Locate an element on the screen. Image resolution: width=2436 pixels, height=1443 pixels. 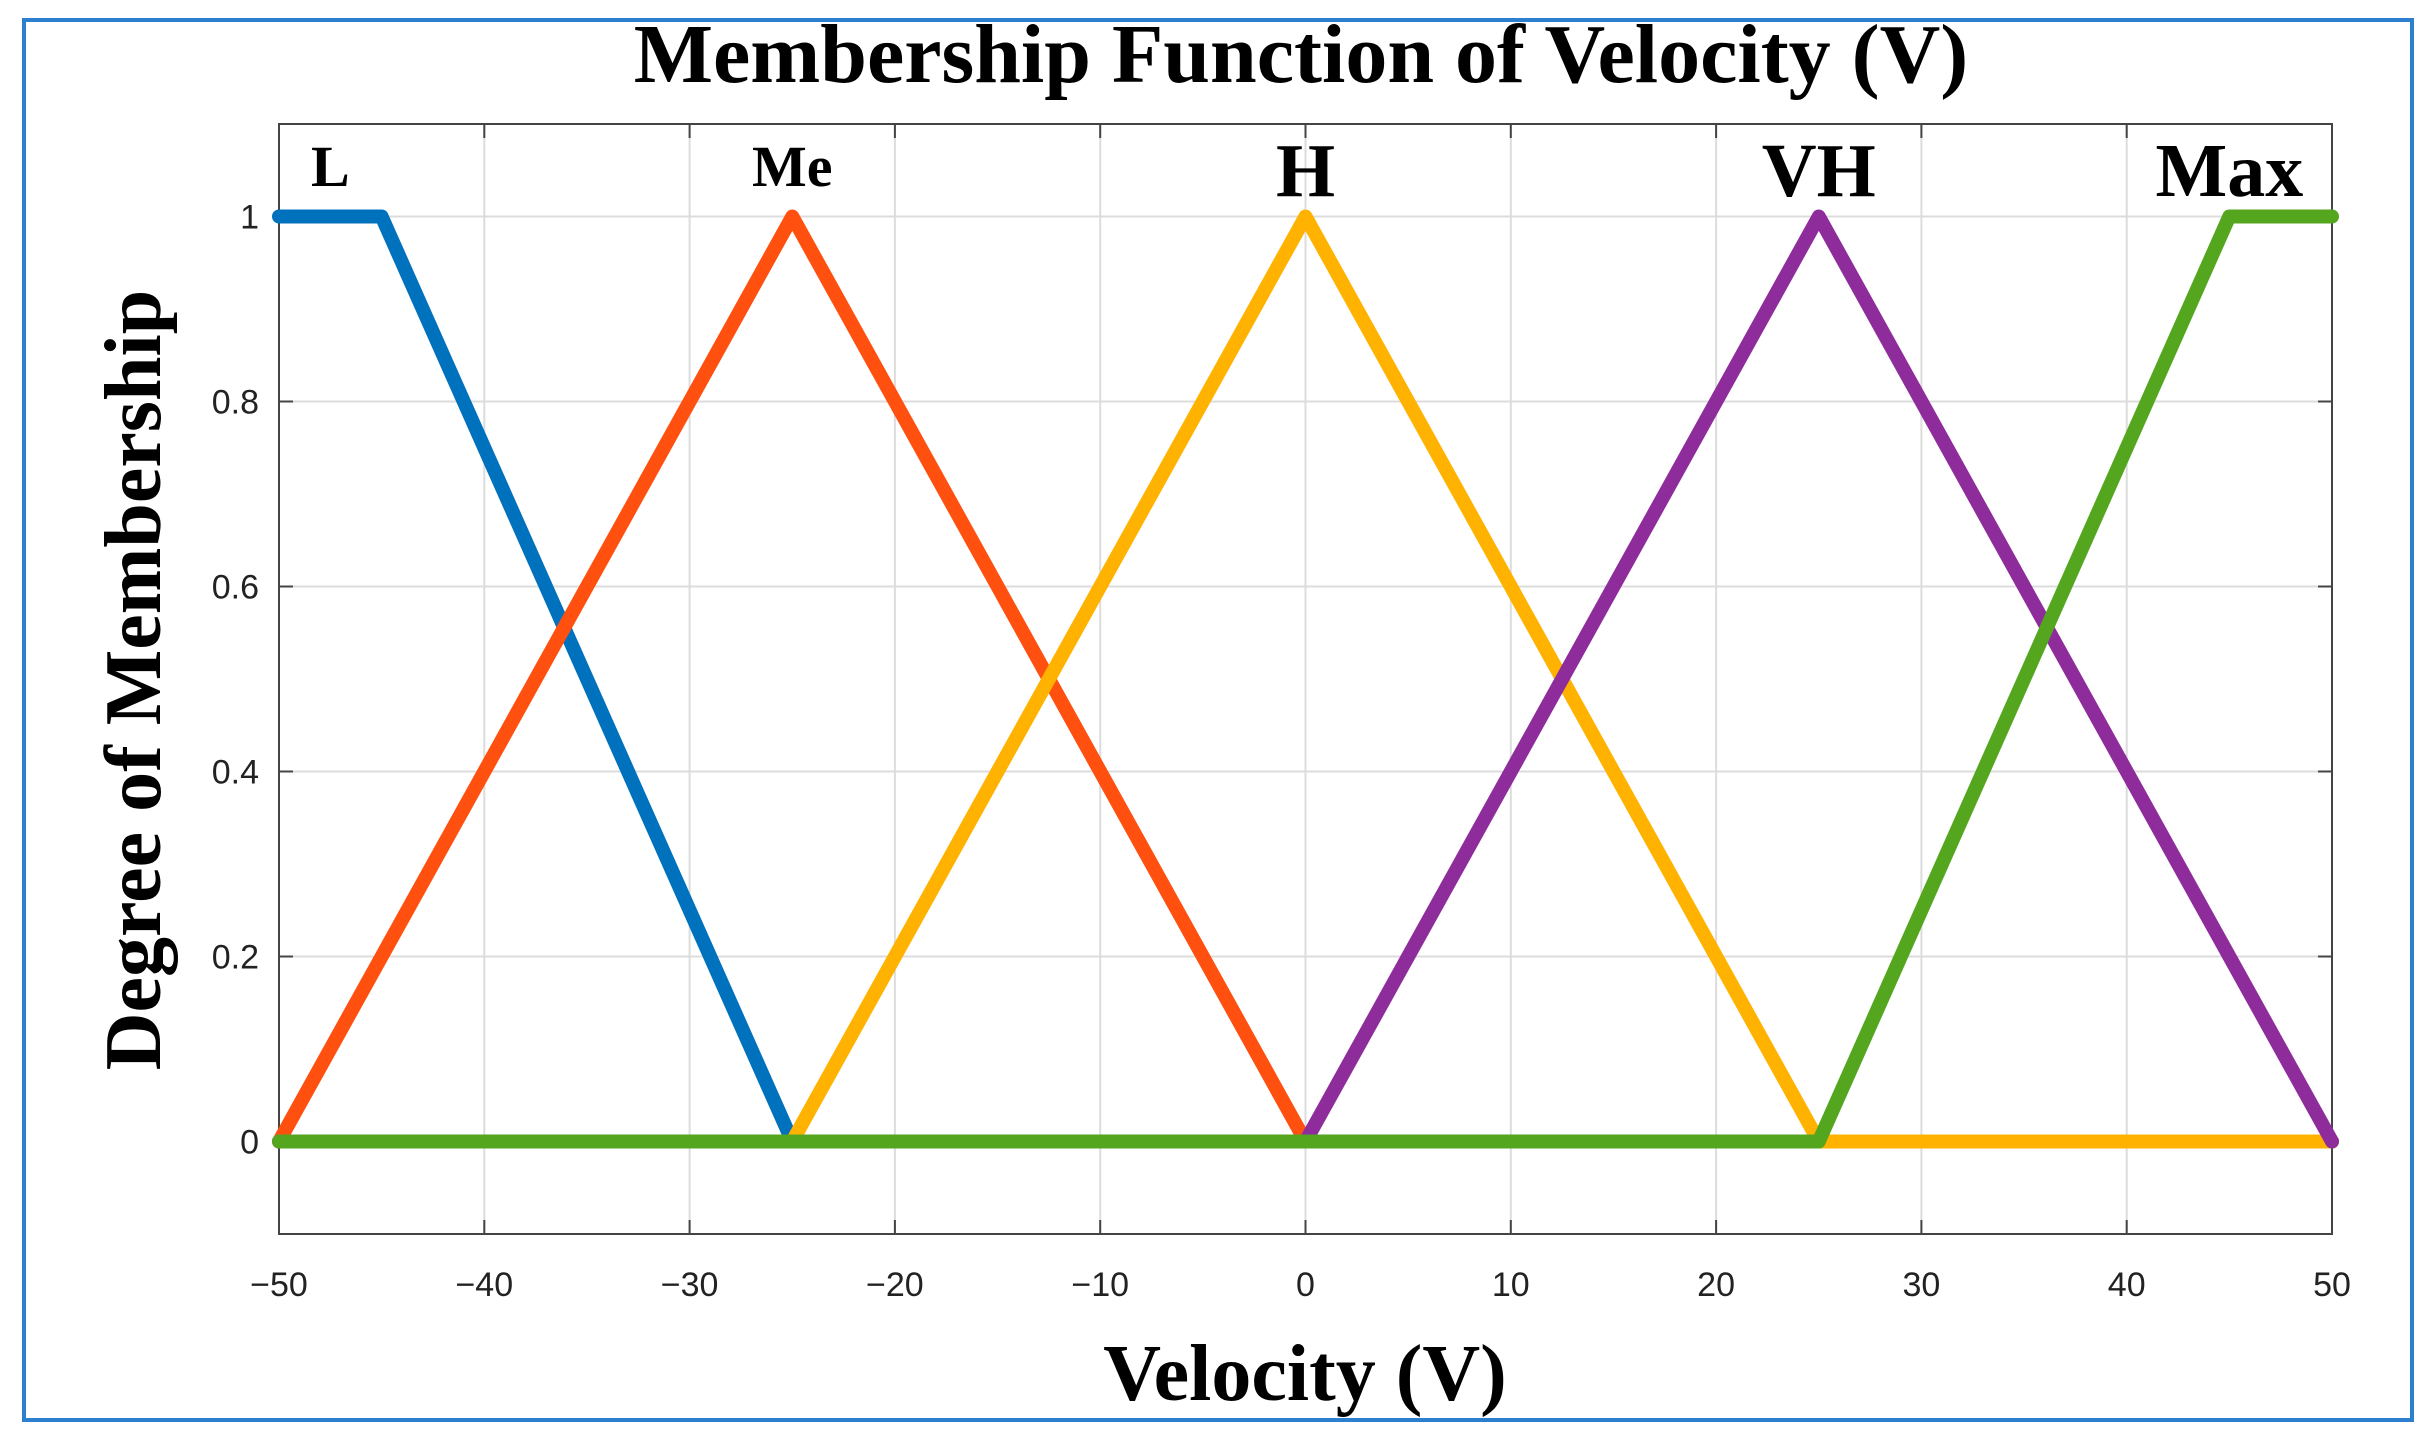
label-l: L is located at coordinates (330, 166).